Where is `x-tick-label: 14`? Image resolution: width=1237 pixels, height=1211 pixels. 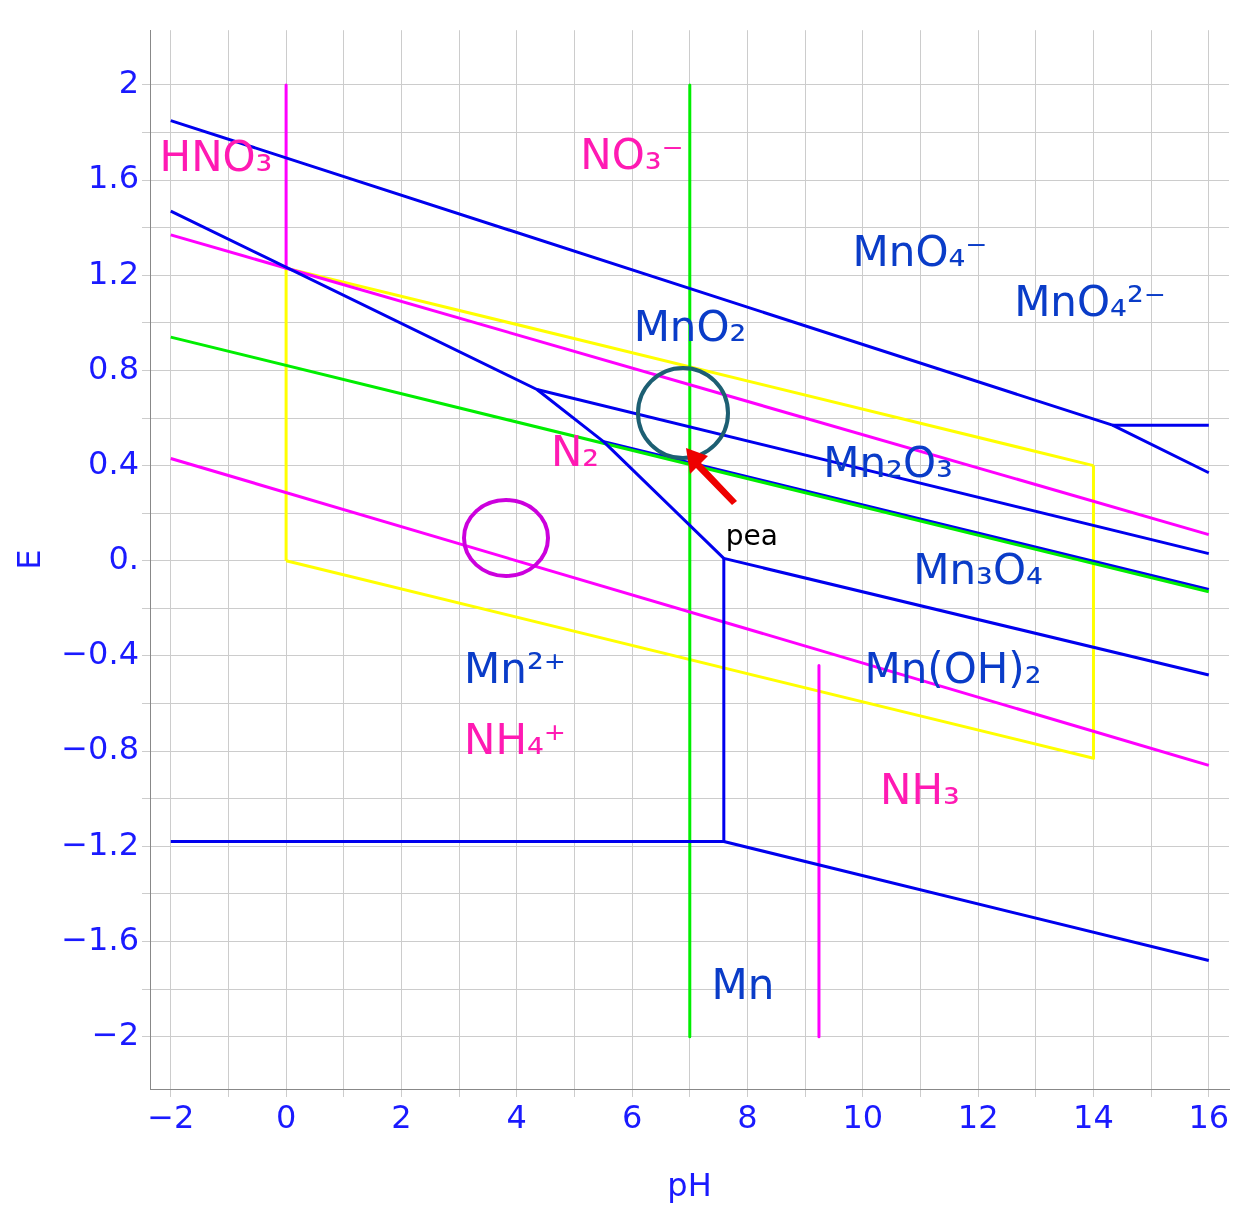 x-tick-label: 14 is located at coordinates (1093, 1116).